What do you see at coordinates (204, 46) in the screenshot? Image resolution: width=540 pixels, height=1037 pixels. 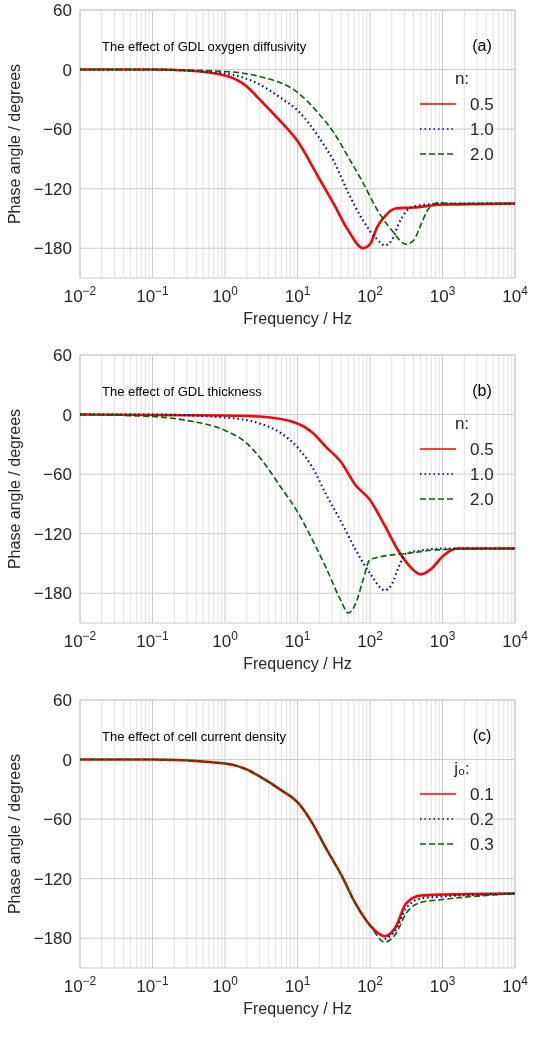 I see `annotation: The effect of GDL oxygen diffusivity` at bounding box center [204, 46].